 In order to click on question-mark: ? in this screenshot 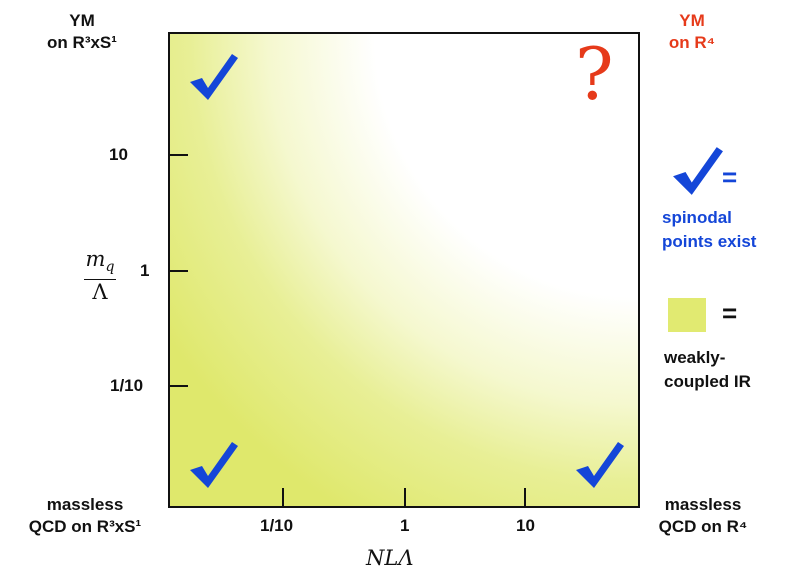, I will do `click(594, 74)`.